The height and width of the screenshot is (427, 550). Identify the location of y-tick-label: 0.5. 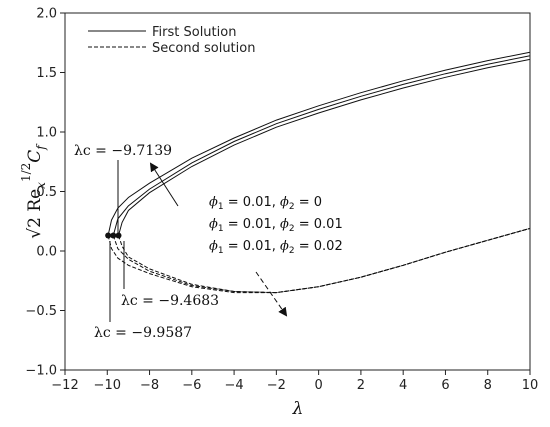
(46, 192).